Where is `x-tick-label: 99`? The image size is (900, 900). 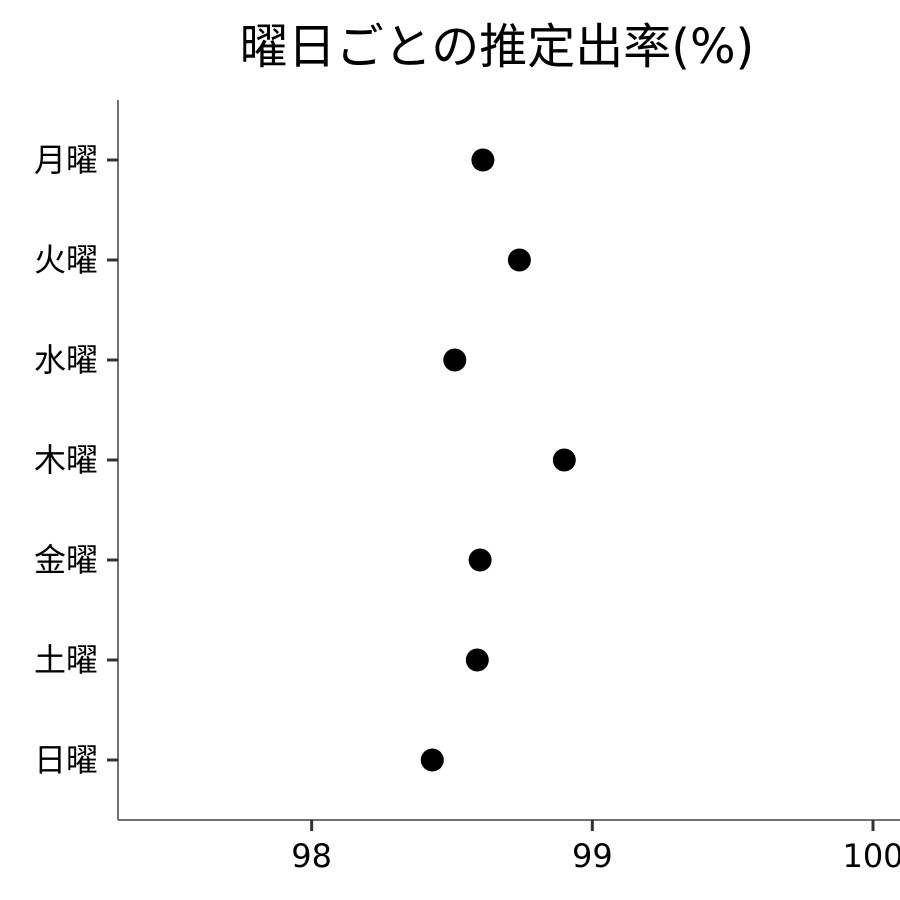 x-tick-label: 99 is located at coordinates (592, 856).